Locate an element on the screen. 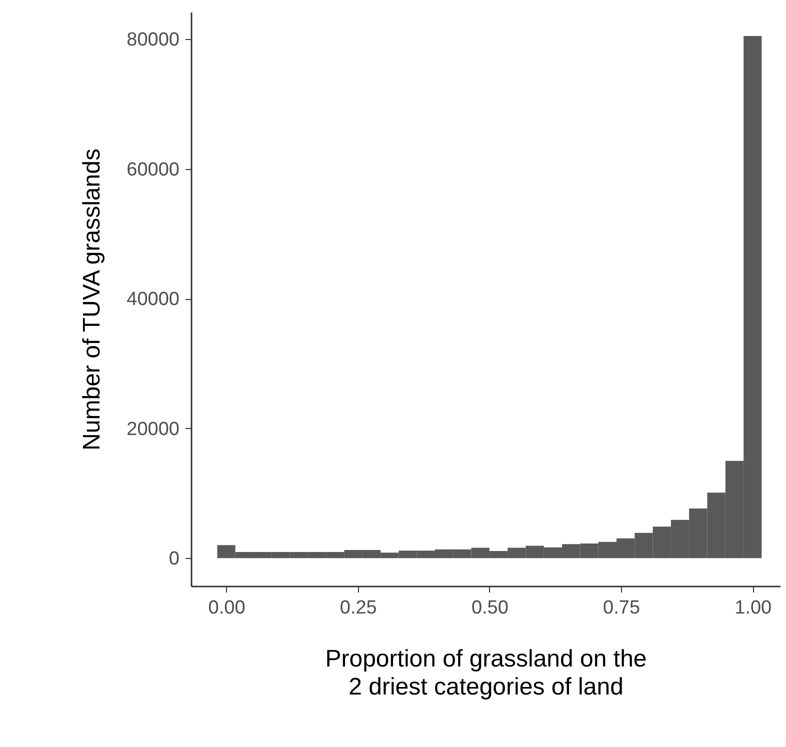 The width and height of the screenshot is (786, 747). x-axis-title: Proportion of grassland on the 2 driest categories of land is located at coordinates (486, 673).